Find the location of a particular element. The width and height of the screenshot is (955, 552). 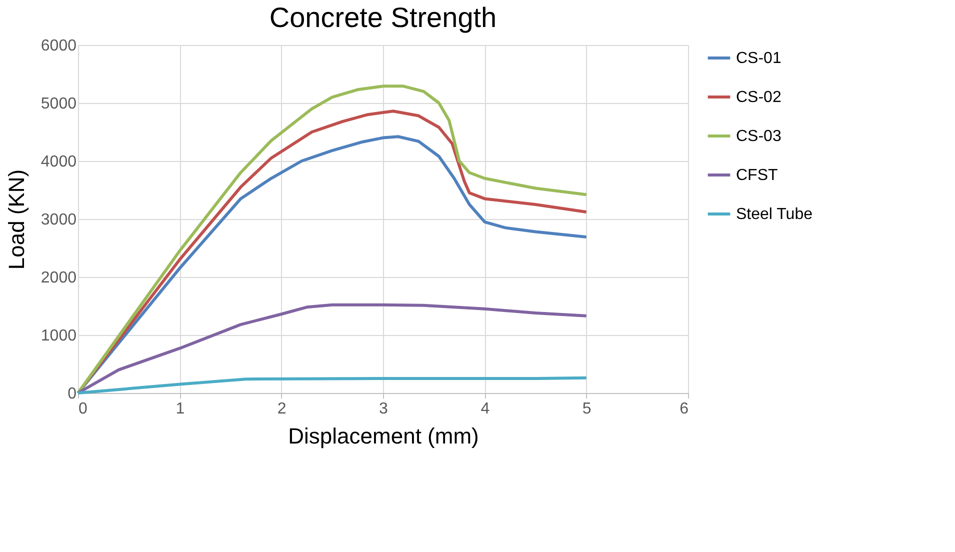

legend-label: CS-01 is located at coordinates (759, 58).